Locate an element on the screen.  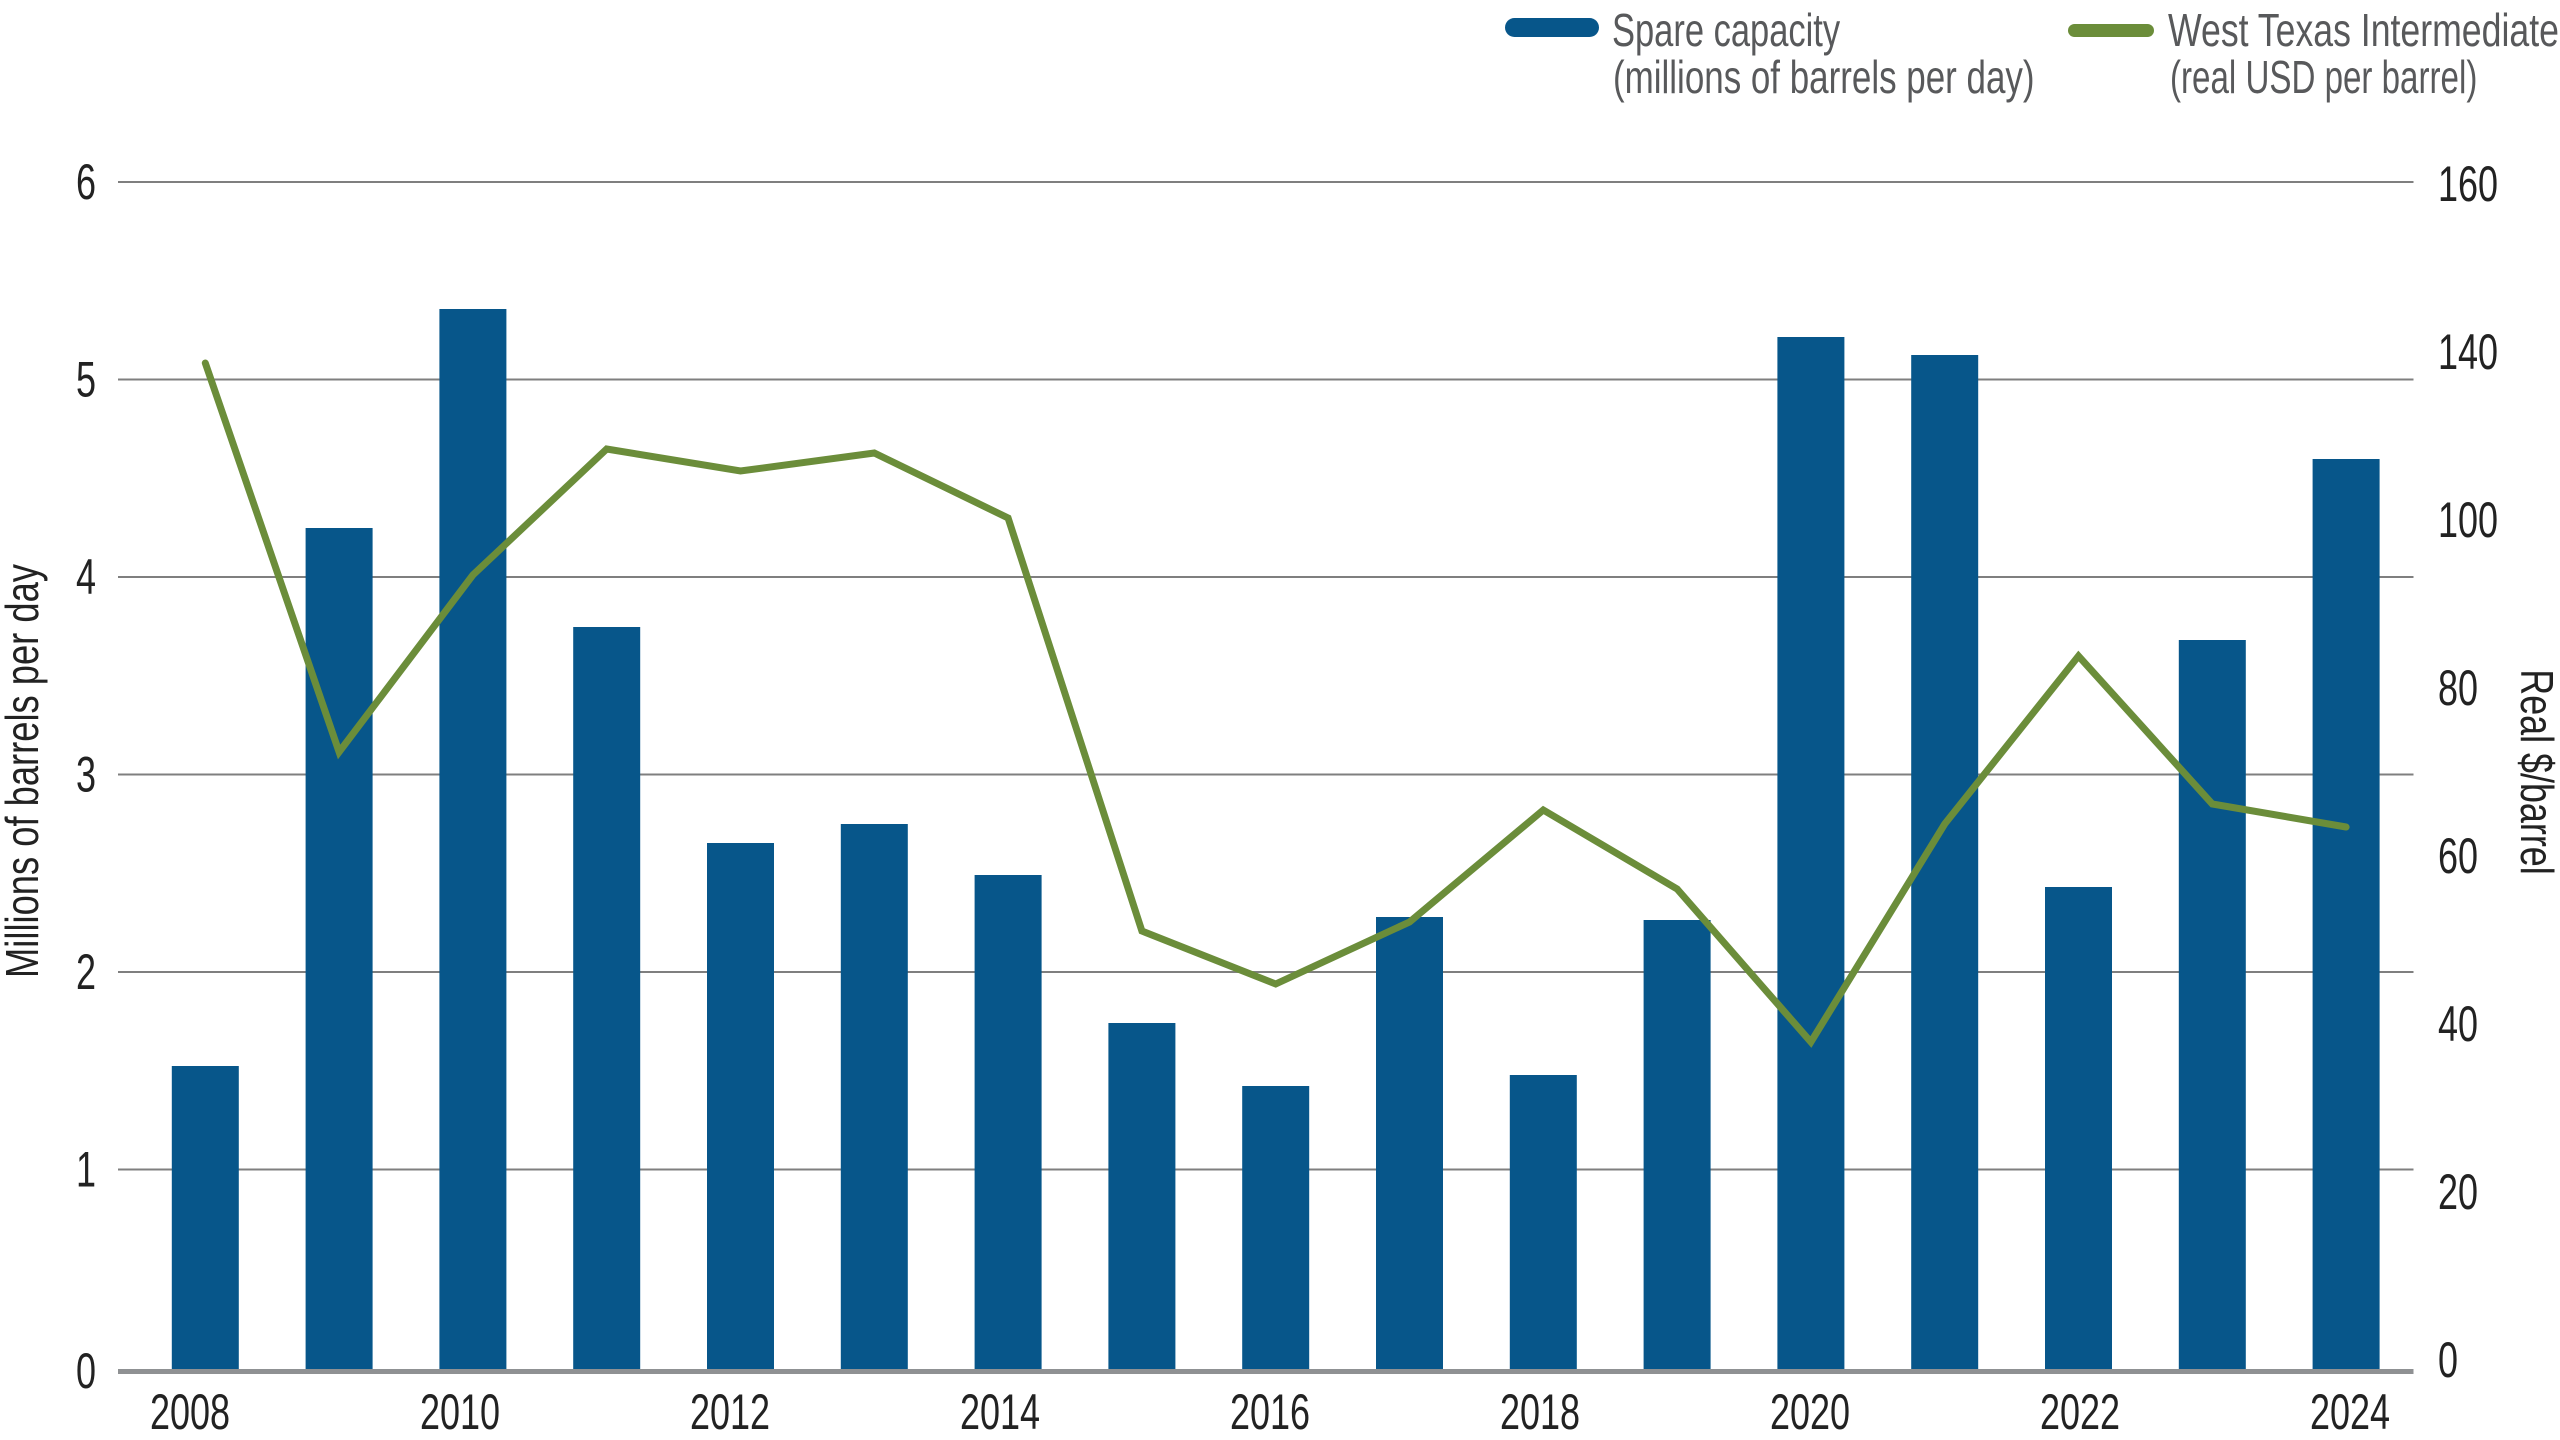
svg-text: 60 is located at coordinates (2458, 856).